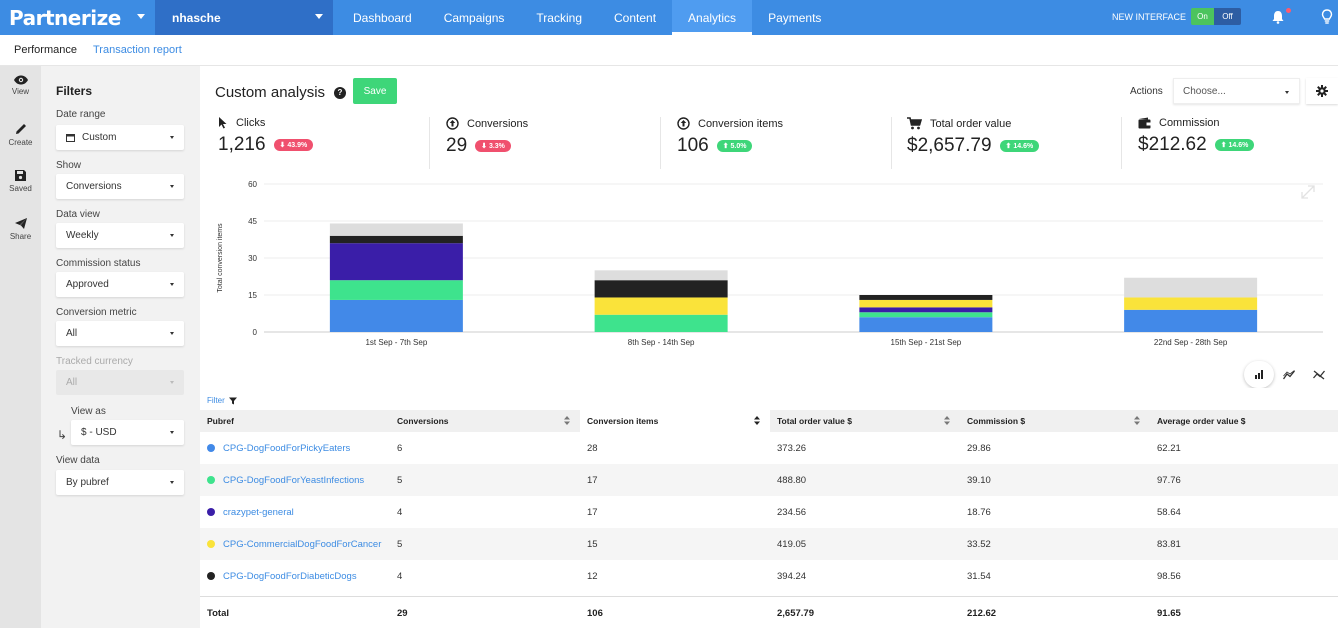 The height and width of the screenshot is (628, 1338). I want to click on cell-total: 373.26, so click(792, 448).